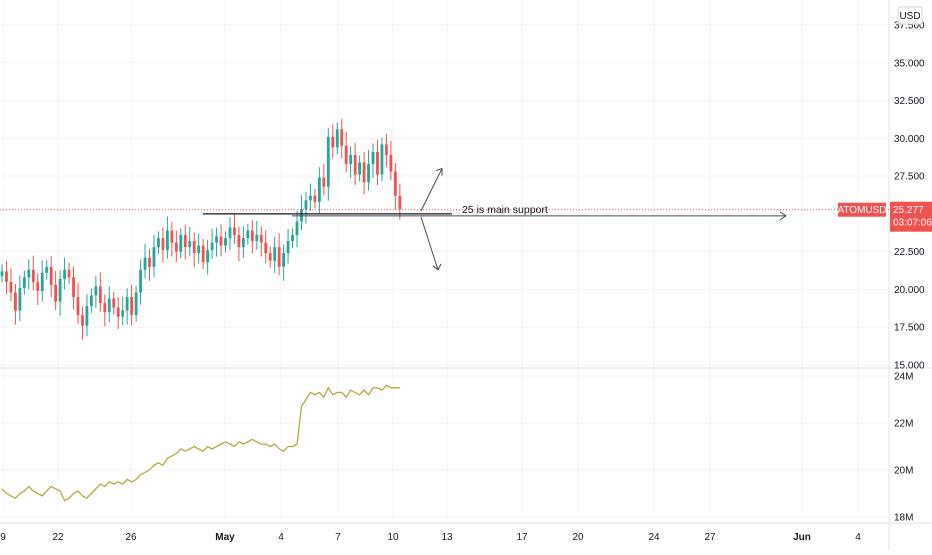  Describe the element at coordinates (495, 219) in the screenshot. I see `drawings: 25 is main support` at that location.